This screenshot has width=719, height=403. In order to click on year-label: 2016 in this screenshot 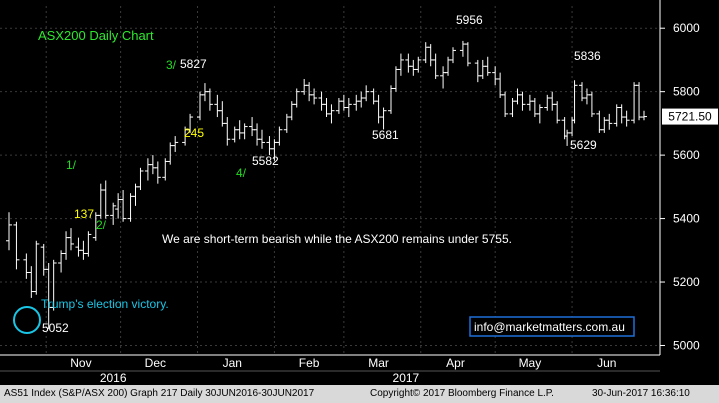, I will do `click(113, 378)`.